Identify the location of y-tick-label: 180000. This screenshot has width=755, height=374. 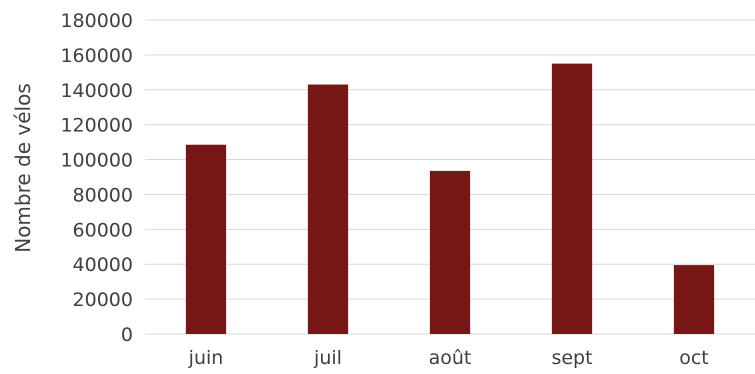
(96, 21).